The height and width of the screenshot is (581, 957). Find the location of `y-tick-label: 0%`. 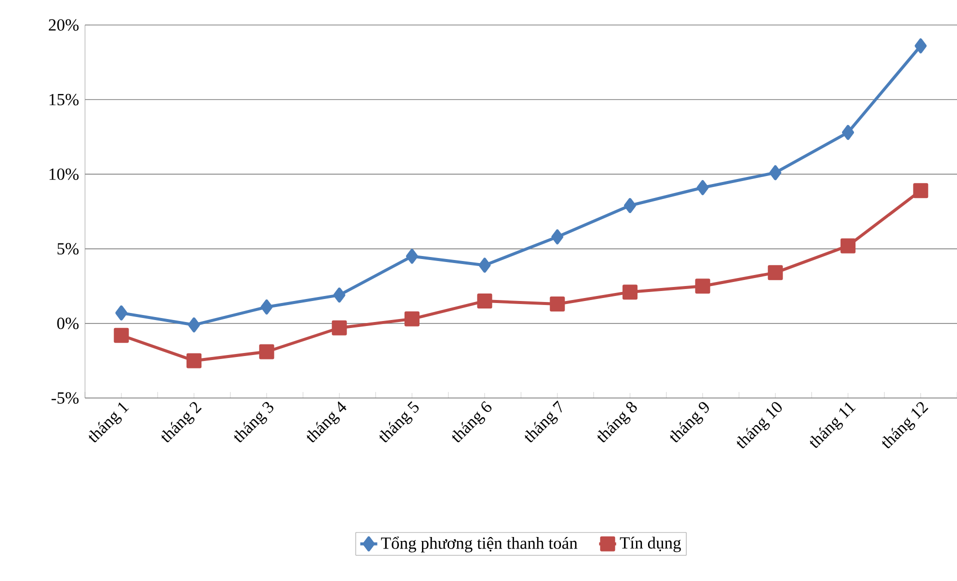

y-tick-label: 0% is located at coordinates (68, 324).